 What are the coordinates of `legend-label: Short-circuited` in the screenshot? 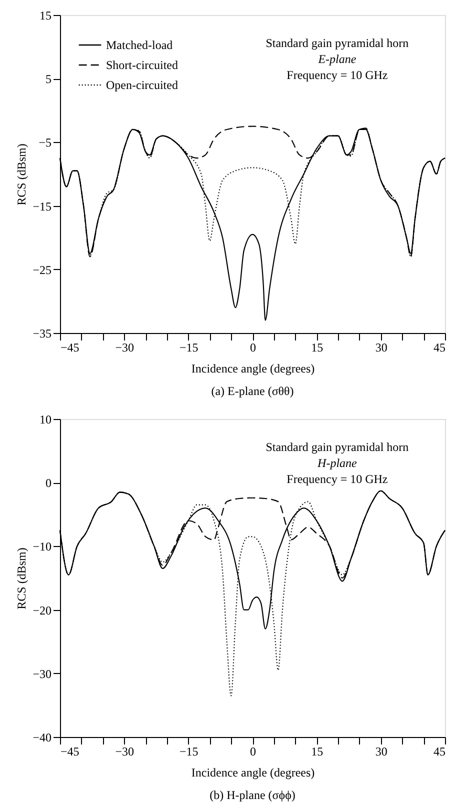 It's located at (142, 65).